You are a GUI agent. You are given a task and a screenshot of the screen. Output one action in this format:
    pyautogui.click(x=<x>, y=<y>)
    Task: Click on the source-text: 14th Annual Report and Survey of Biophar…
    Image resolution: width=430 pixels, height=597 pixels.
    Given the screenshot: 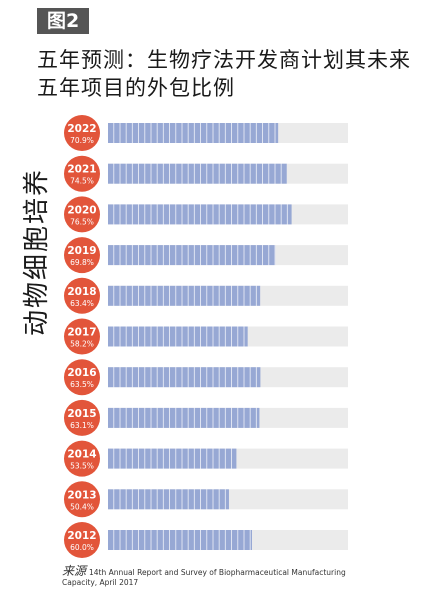 What is the action you would take?
    pyautogui.click(x=204, y=577)
    